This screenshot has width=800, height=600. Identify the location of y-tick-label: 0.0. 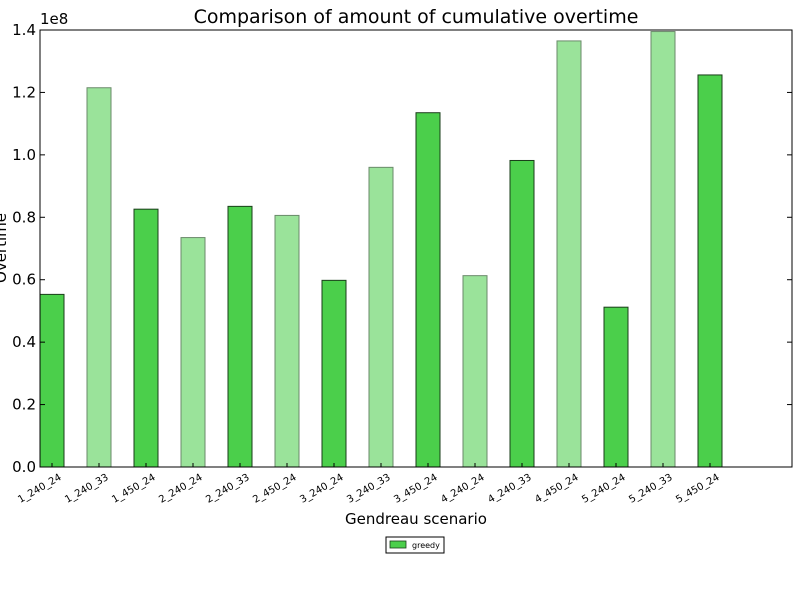
(24, 467).